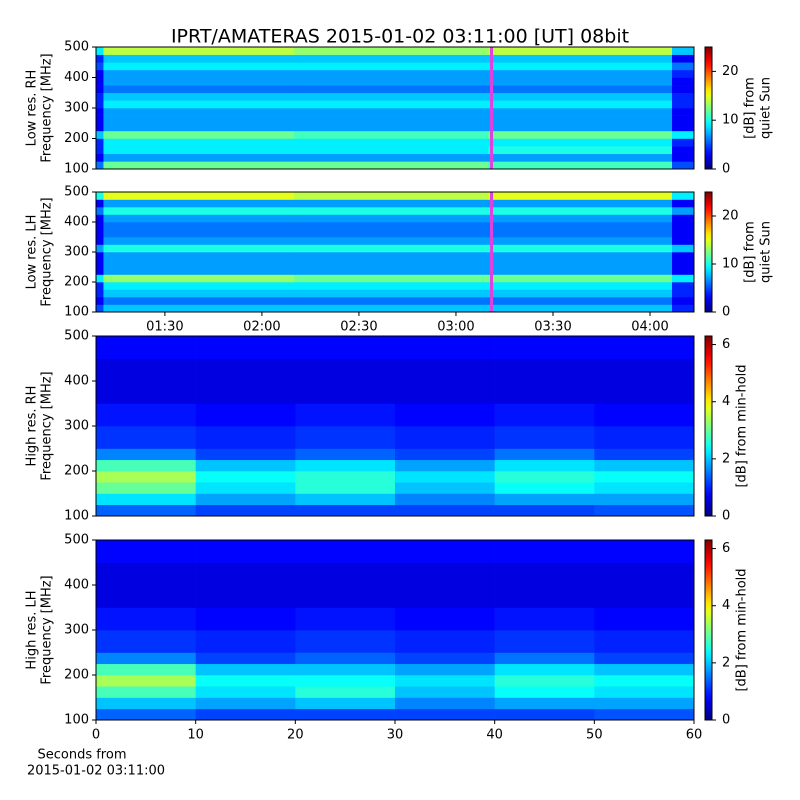  What do you see at coordinates (96, 735) in the screenshot?
I see `x-tick-label: 0` at bounding box center [96, 735].